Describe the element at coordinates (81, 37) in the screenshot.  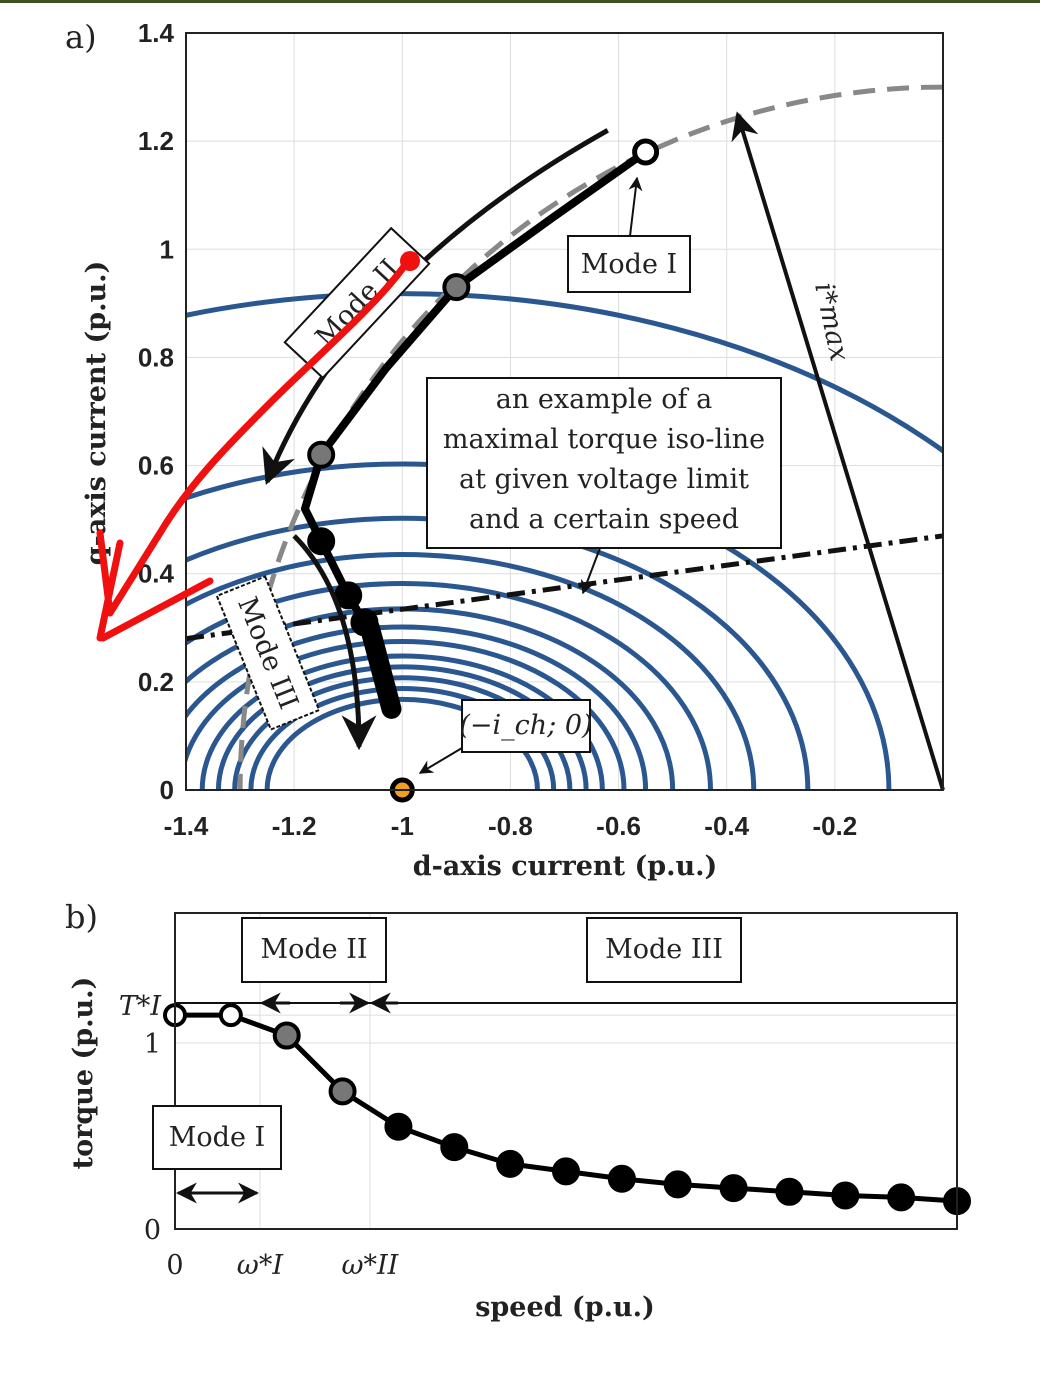
I see `panel-label-a: a)` at that location.